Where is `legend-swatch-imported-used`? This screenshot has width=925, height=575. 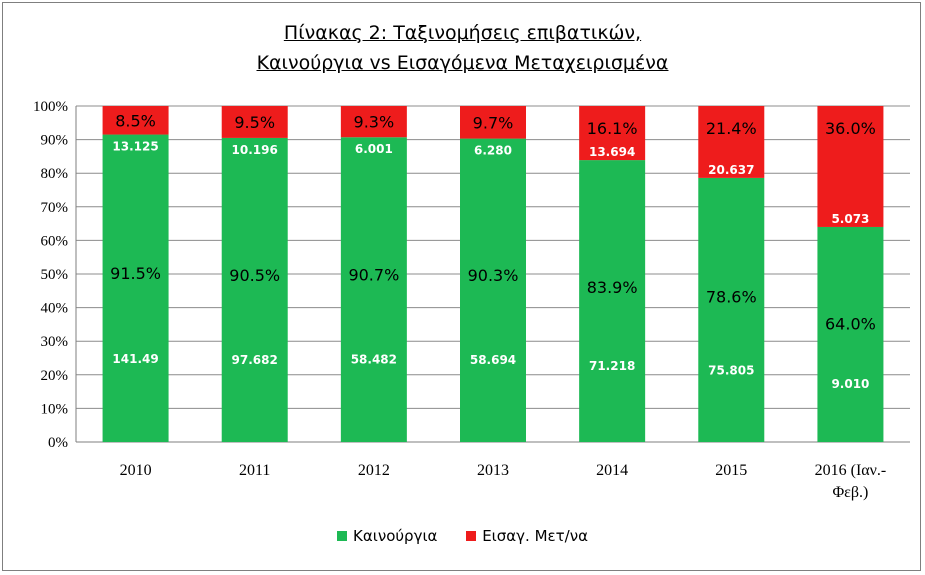
legend-swatch-imported-used is located at coordinates (471, 536).